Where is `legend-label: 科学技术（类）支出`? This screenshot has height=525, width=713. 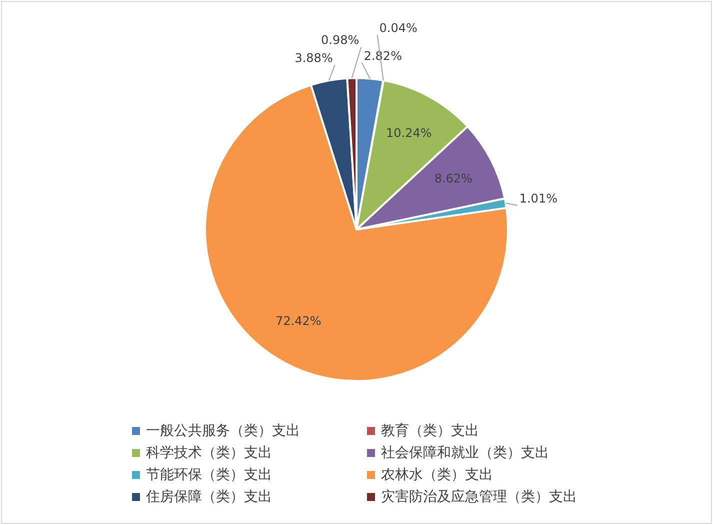 legend-label: 科学技术（类）支出 is located at coordinates (209, 453).